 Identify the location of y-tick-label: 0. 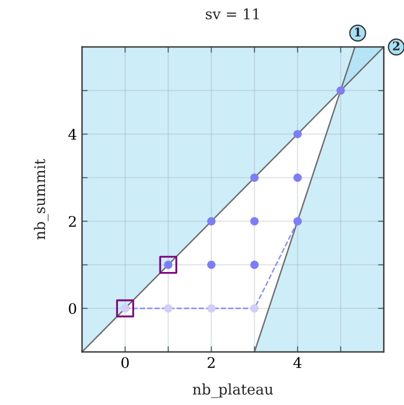
(72, 308).